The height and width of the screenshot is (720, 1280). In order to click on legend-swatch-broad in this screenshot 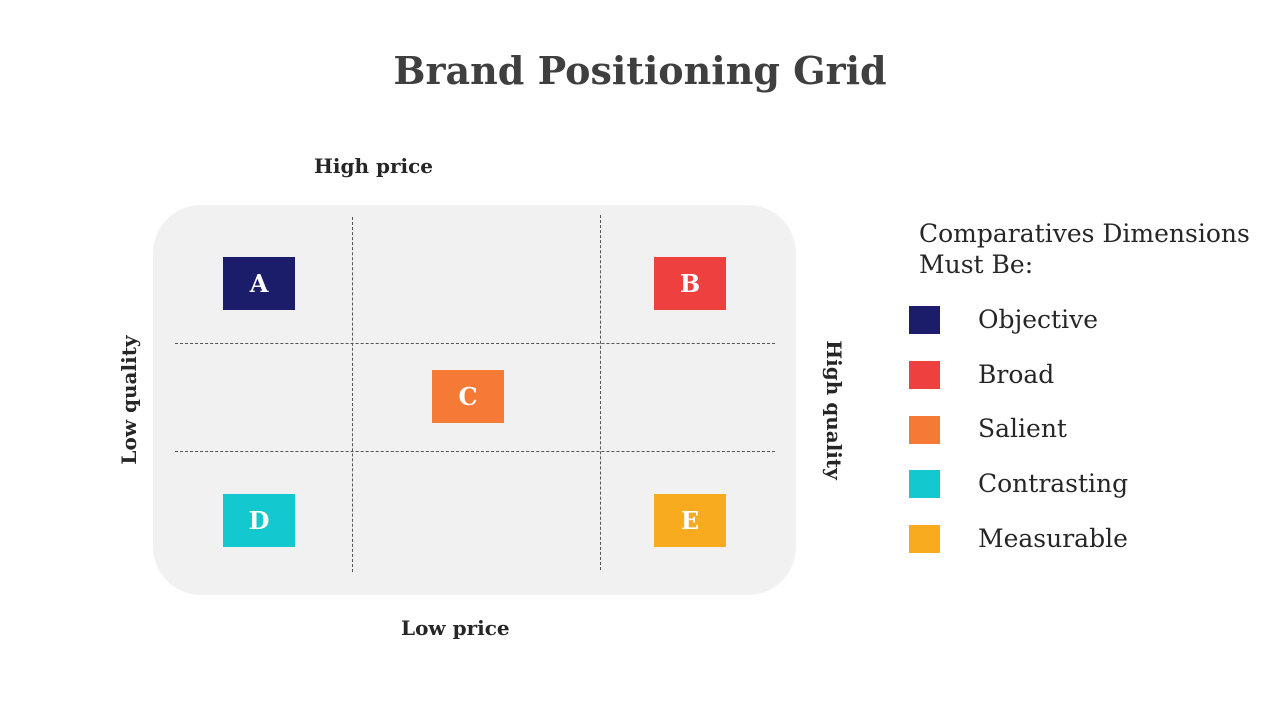, I will do `click(924, 375)`.